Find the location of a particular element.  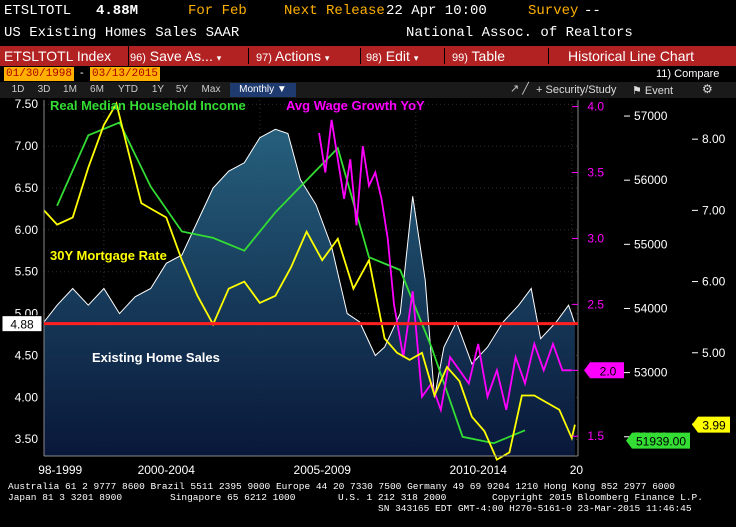

event-button: ⚑ Event is located at coordinates (652, 90).